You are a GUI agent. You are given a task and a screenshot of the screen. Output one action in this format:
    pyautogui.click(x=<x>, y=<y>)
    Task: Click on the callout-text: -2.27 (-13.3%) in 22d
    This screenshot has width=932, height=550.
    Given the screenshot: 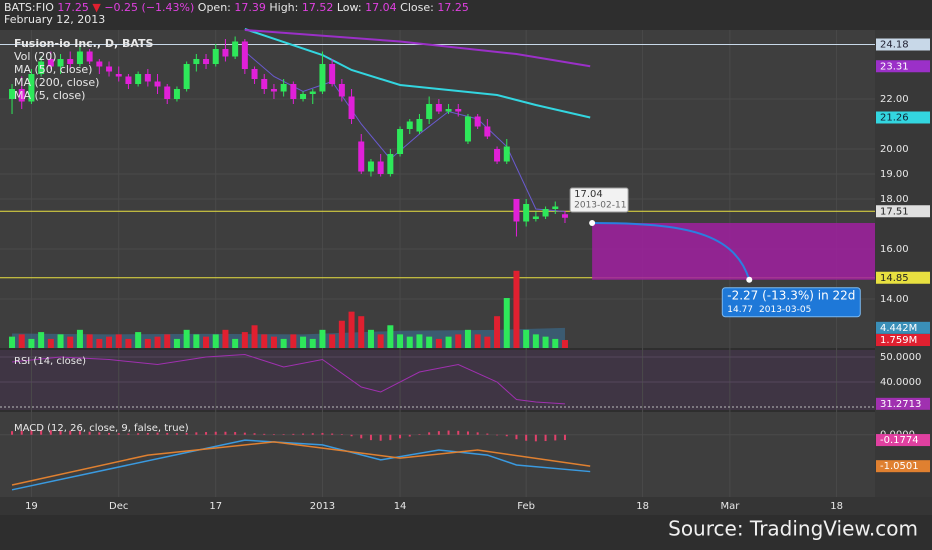 What is the action you would take?
    pyautogui.click(x=791, y=295)
    